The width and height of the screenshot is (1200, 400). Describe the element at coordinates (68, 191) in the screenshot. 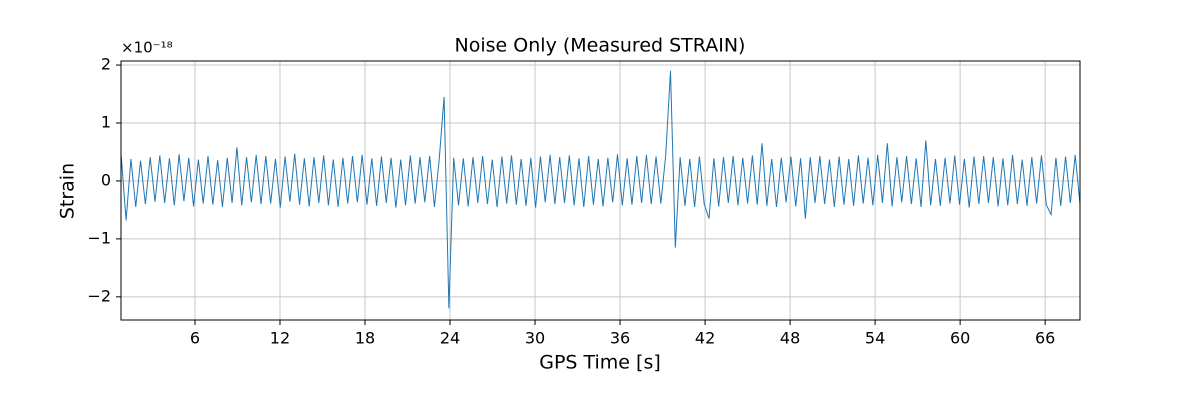

I see `y-axis-label: Strain` at that location.